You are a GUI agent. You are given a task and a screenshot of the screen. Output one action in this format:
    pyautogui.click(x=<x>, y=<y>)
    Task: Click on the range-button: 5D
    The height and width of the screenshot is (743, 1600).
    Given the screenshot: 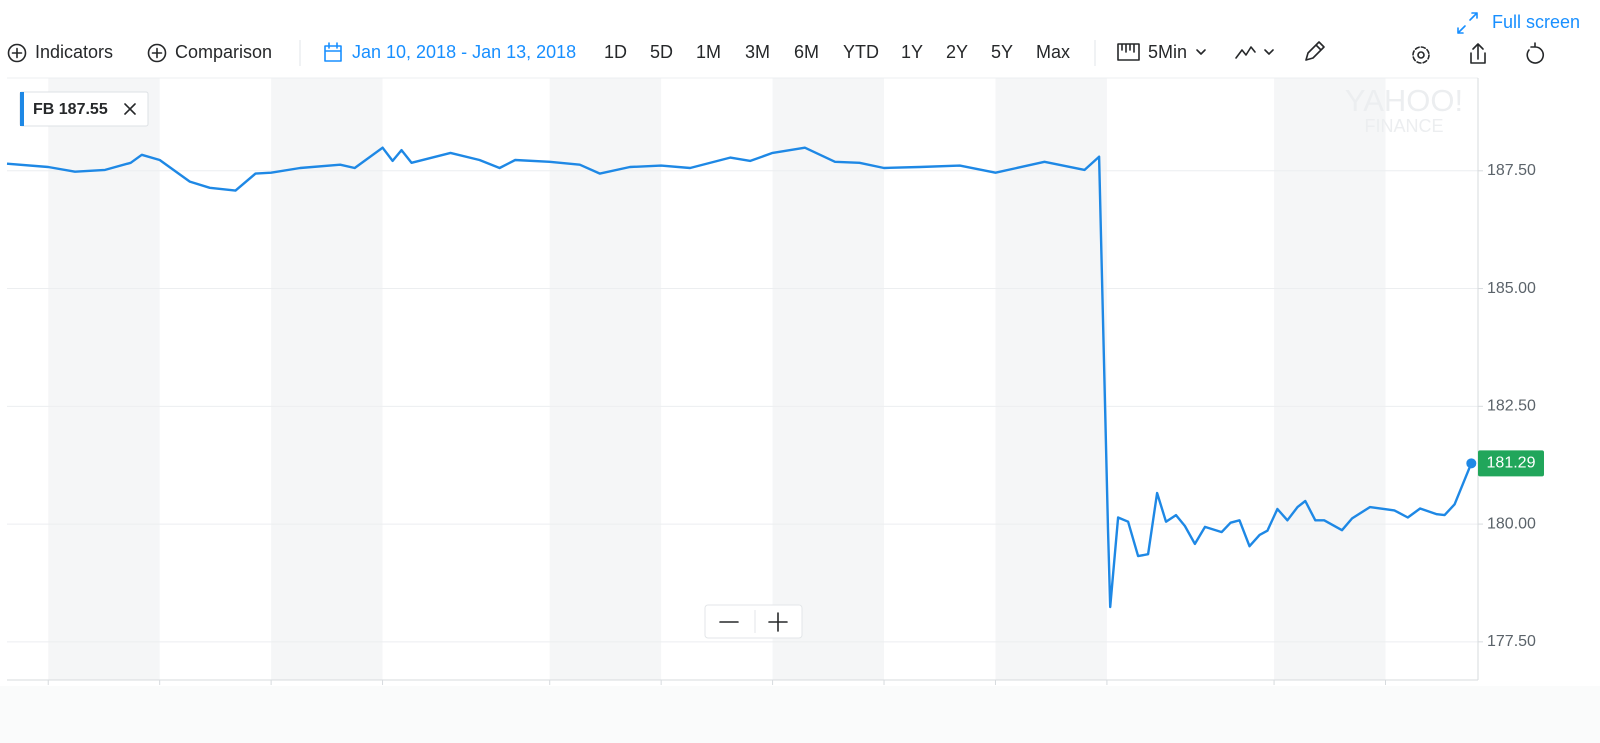 What is the action you would take?
    pyautogui.click(x=661, y=52)
    